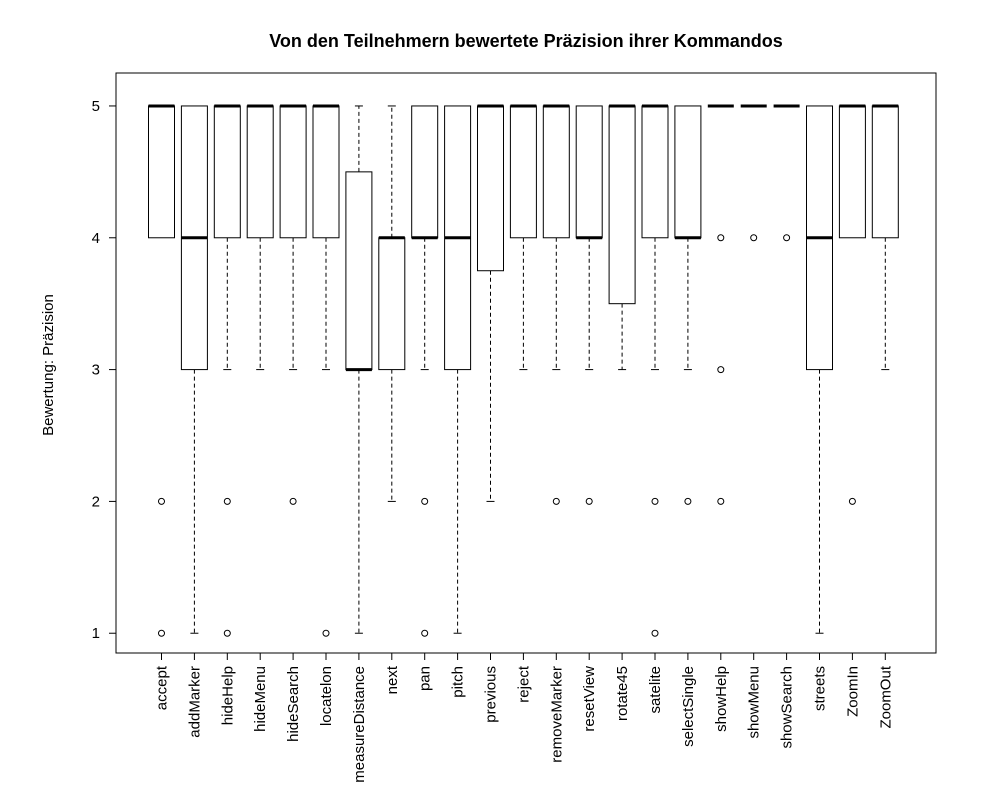 This screenshot has height=808, width=995. Describe the element at coordinates (490, 303) in the screenshot. I see `box-previous` at that location.